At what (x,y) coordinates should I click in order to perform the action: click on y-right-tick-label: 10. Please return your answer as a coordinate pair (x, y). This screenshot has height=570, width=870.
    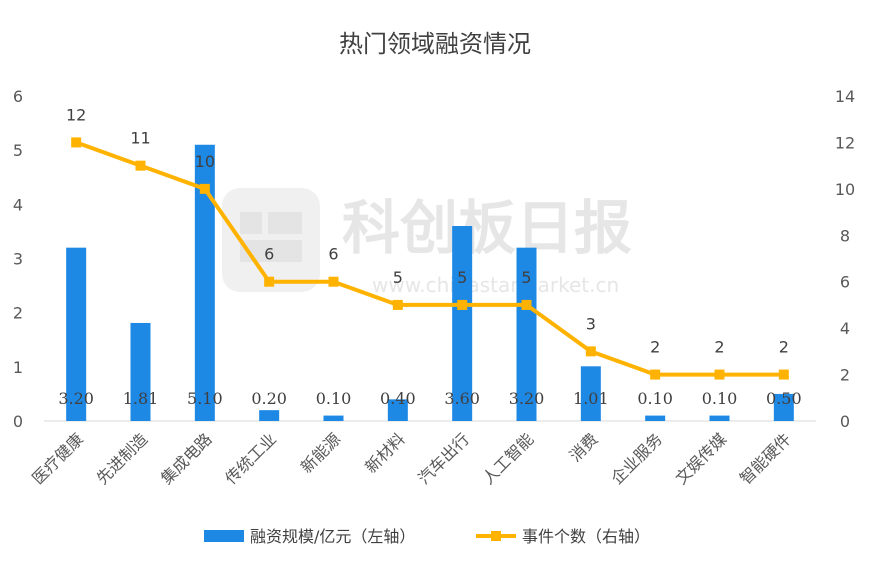
    Looking at the image, I should click on (845, 189).